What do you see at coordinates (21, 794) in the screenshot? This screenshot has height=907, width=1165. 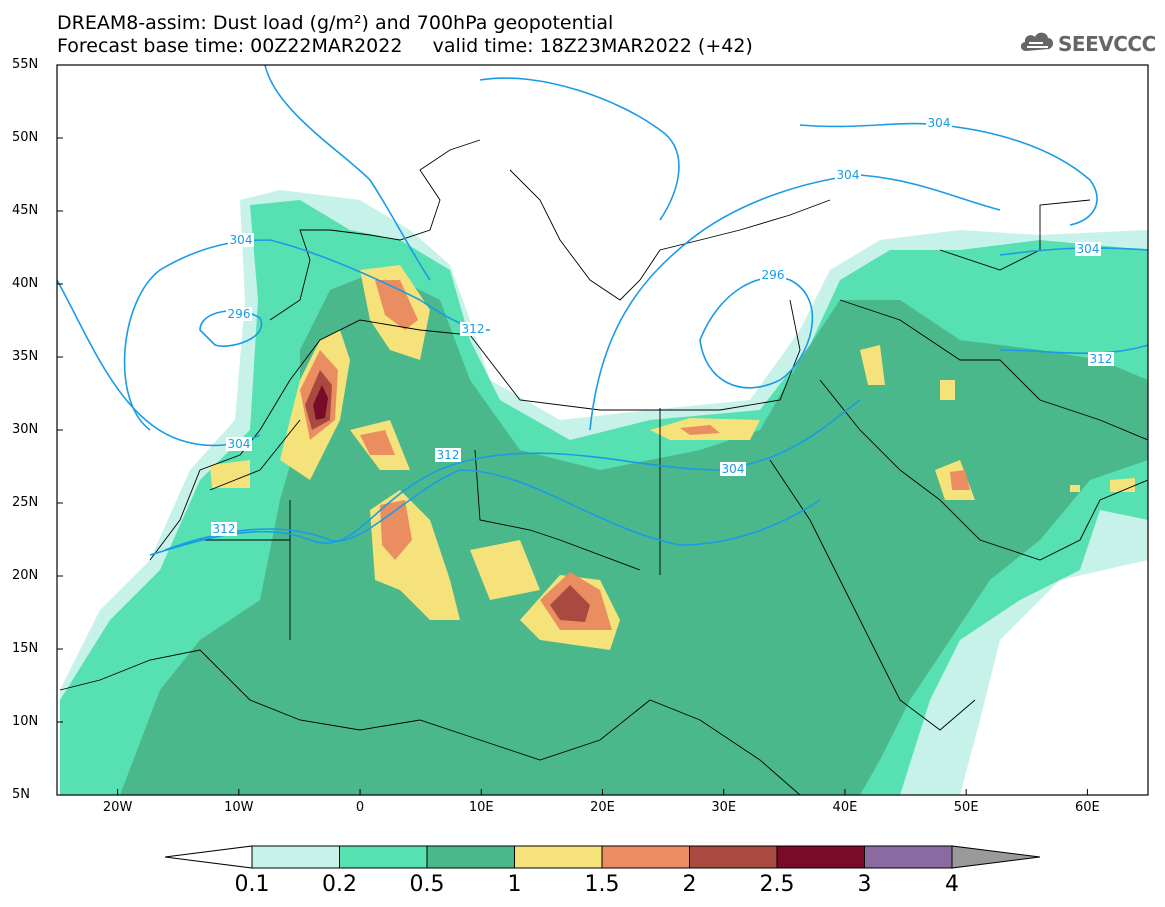 I see `latitude-label: 5N` at bounding box center [21, 794].